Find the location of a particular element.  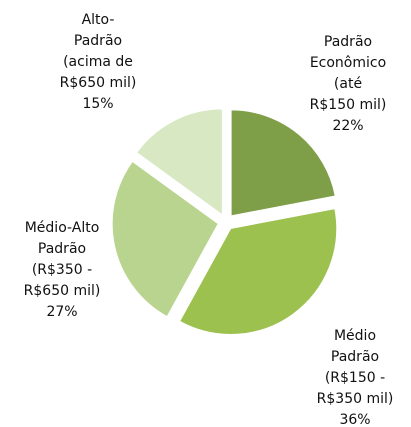

slice-label: (até is located at coordinates (348, 84).